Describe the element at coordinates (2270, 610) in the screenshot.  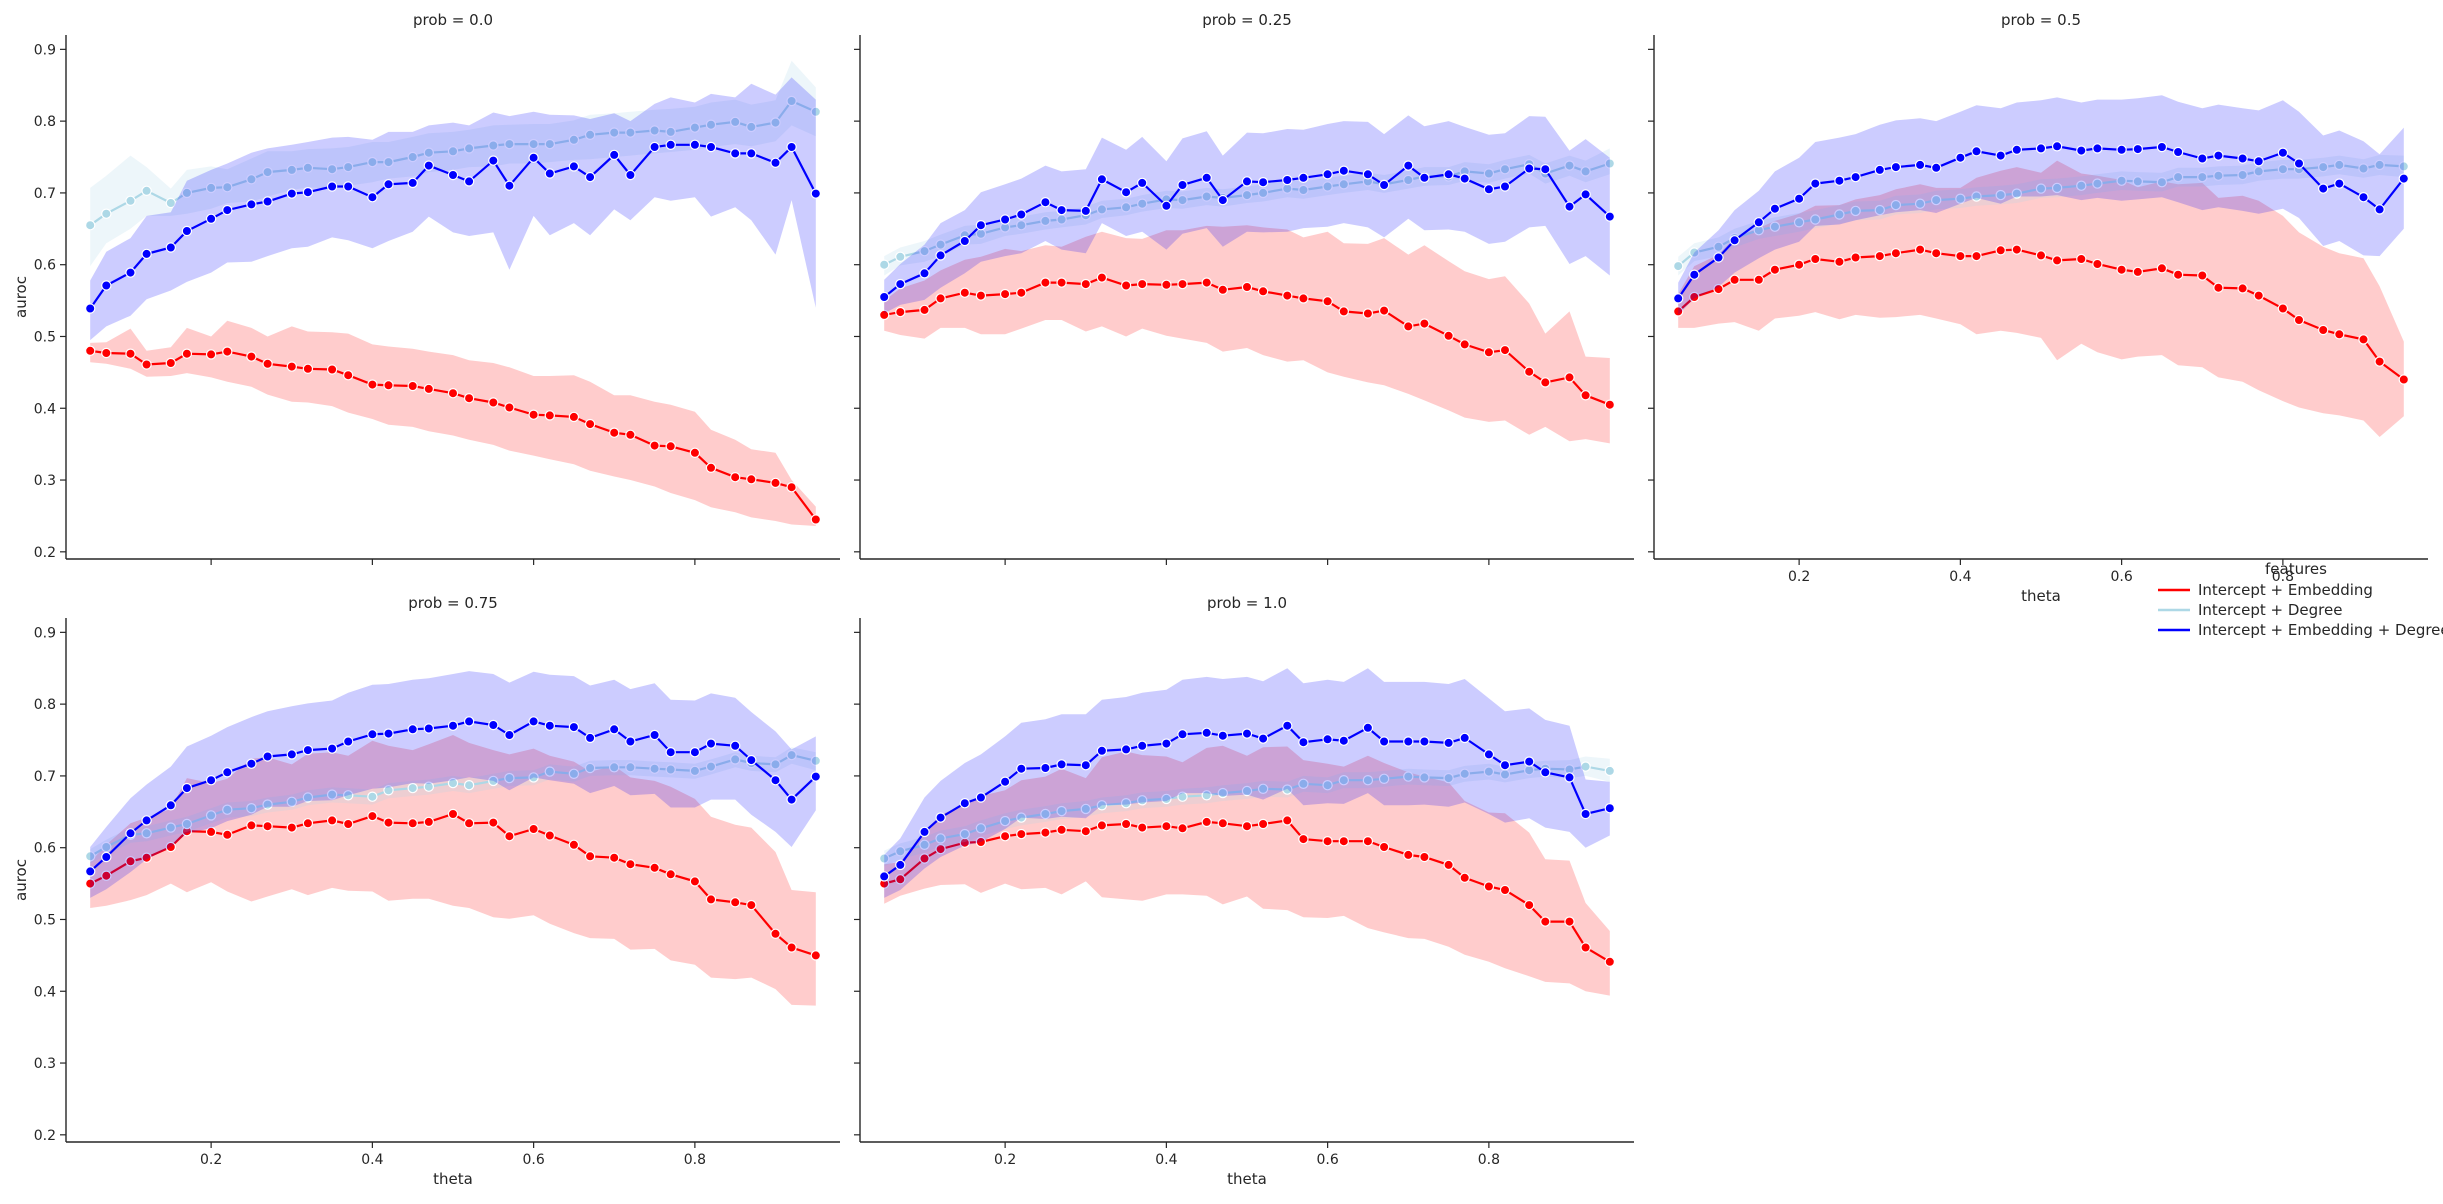
I see `legend-label: Intercept + Degree` at that location.